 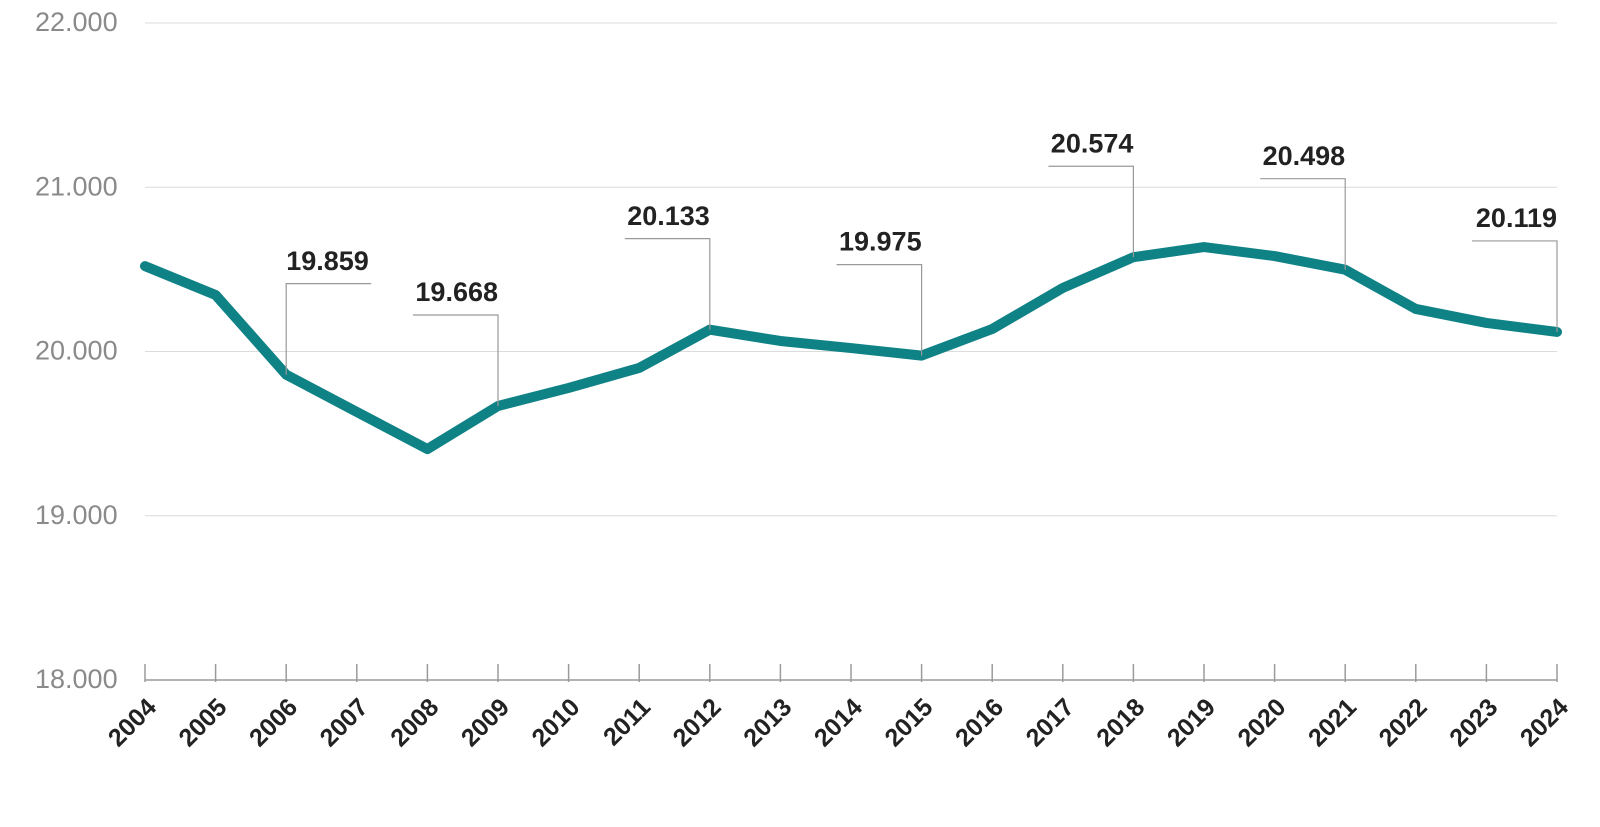 I want to click on value-label: 20.498, so click(x=1304, y=156).